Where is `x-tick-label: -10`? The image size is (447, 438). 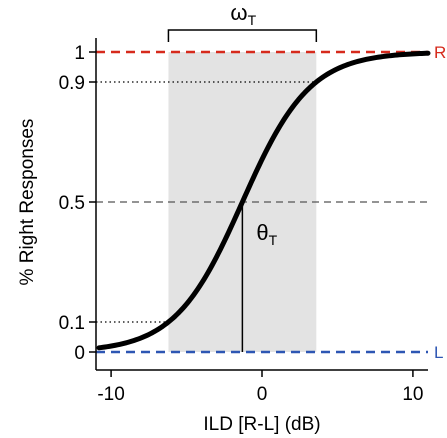 x-tick-label: -10 is located at coordinates (110, 394).